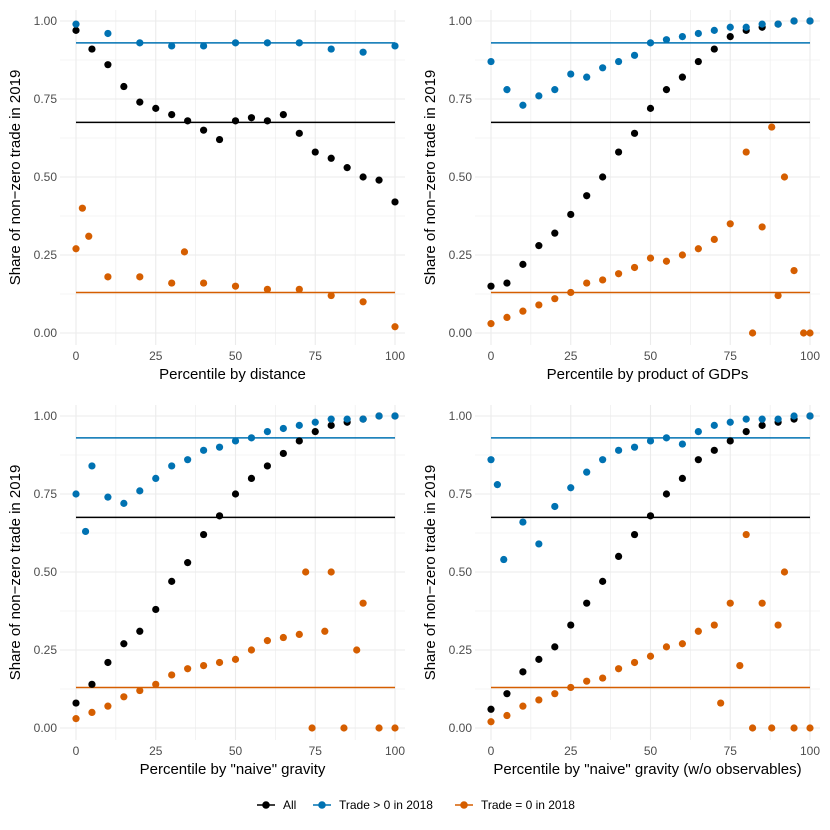 The height and width of the screenshot is (830, 830). I want to click on y-tick-label: 0.50, so click(46, 177).